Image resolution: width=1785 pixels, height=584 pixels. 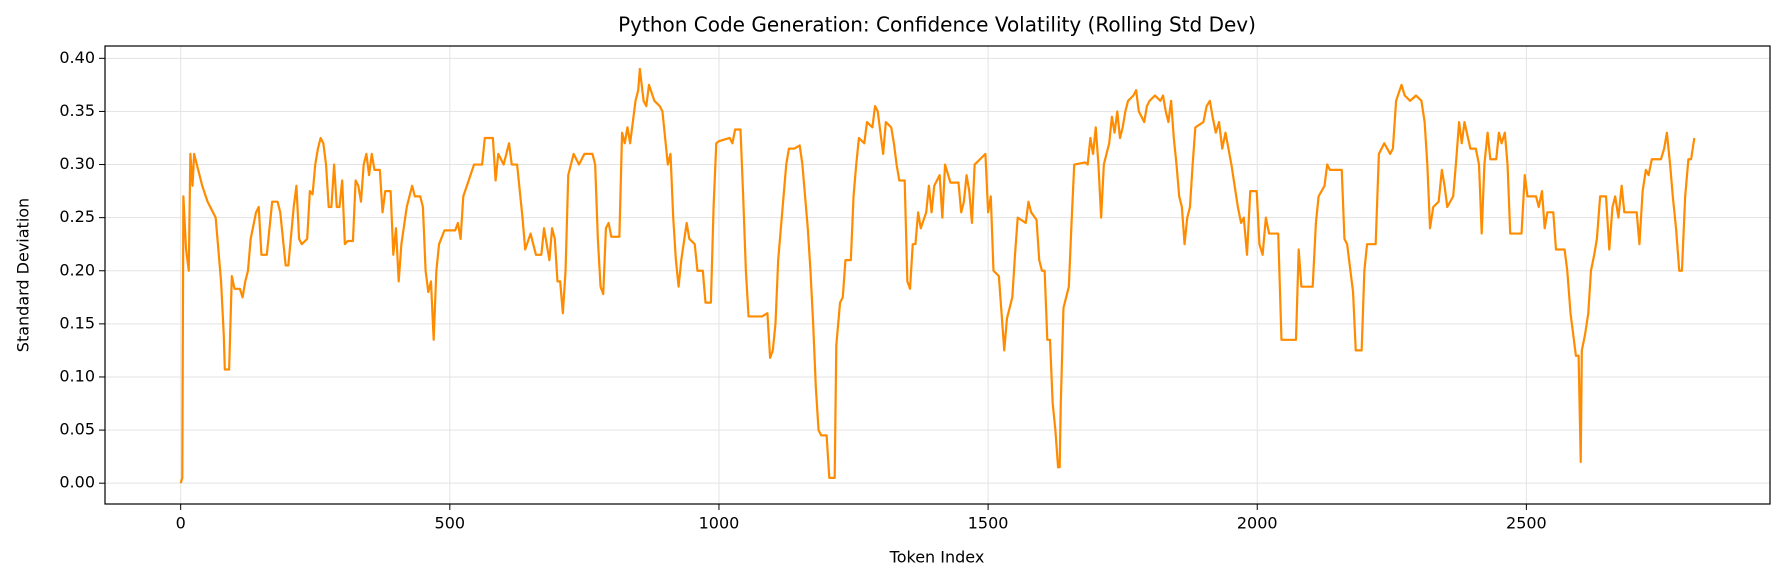 What do you see at coordinates (77, 482) in the screenshot?
I see `y-tick-label: 0.00` at bounding box center [77, 482].